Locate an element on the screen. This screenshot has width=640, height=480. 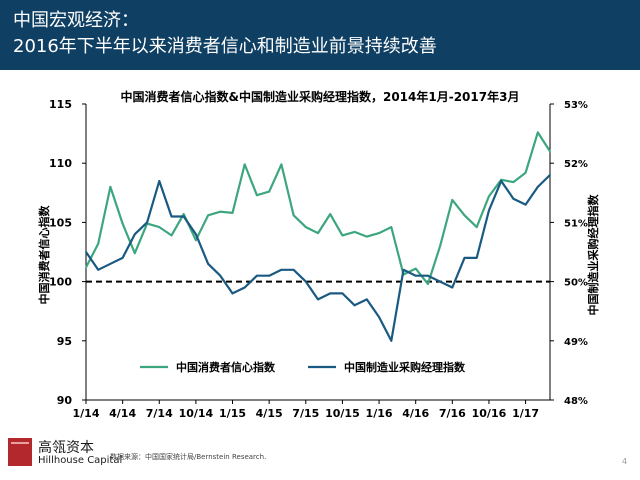
y-right-tick-label: 48% is located at coordinates (576, 401).